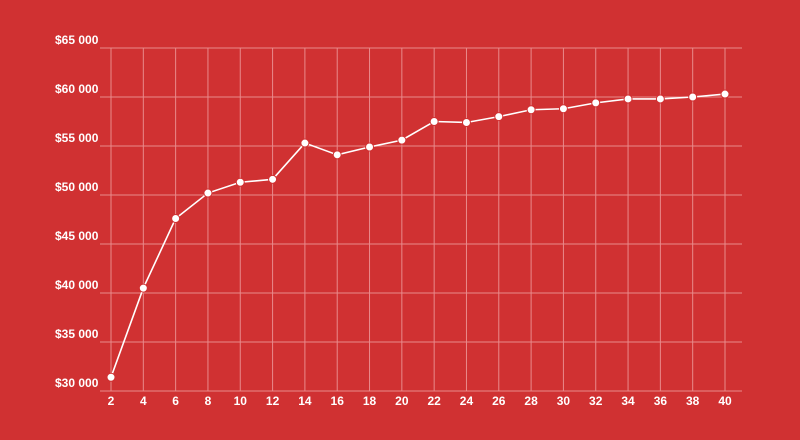 This screenshot has height=440, width=800. What do you see at coordinates (111, 401) in the screenshot?
I see `x-tick-label: 2` at bounding box center [111, 401].